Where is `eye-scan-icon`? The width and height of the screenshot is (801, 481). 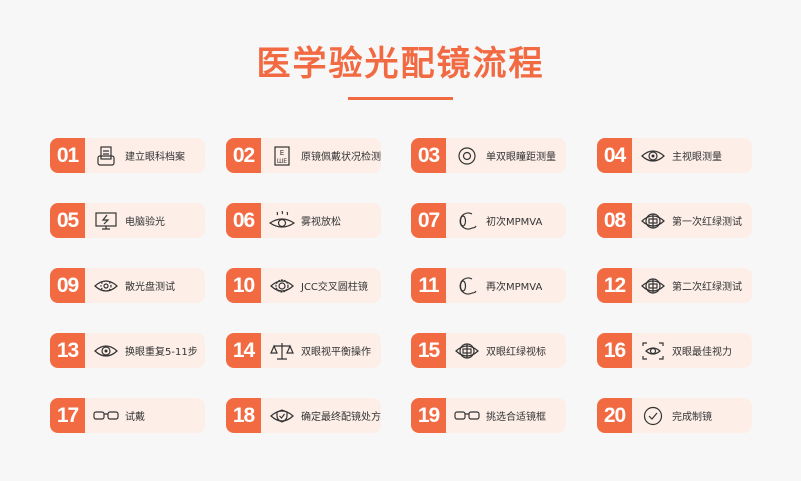 eye-scan-icon is located at coordinates (653, 351).